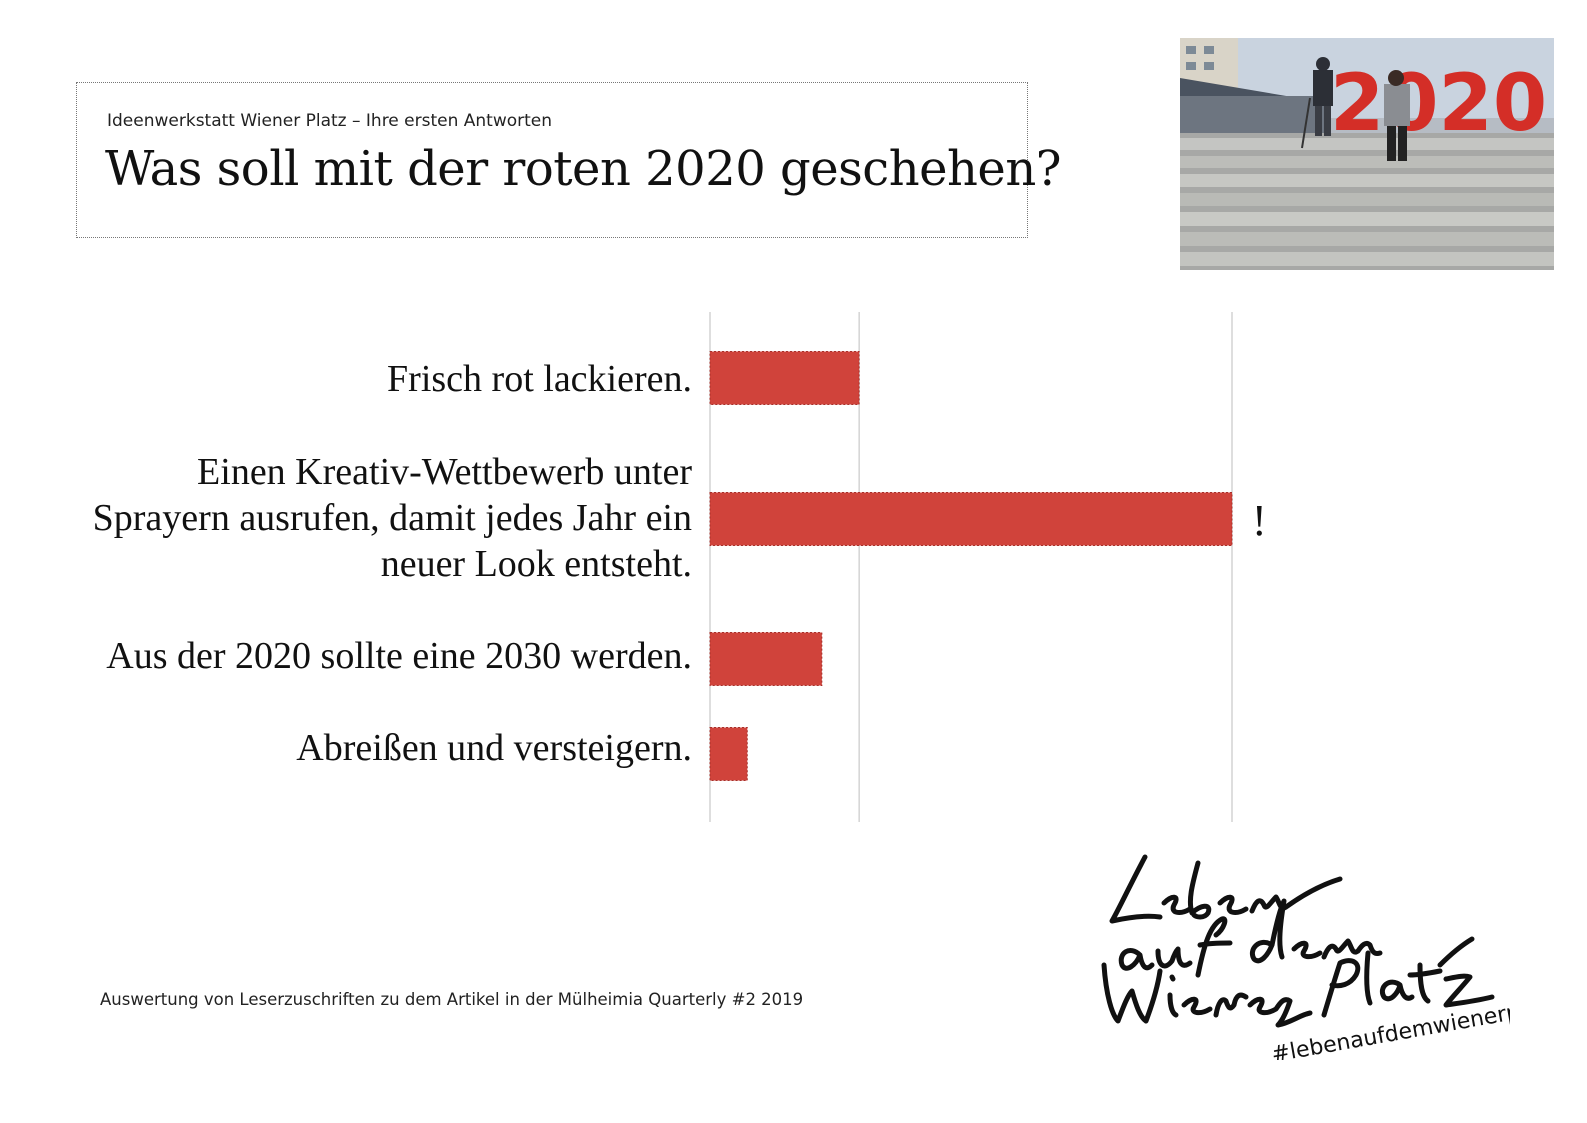 This screenshot has height=1123, width=1587. Describe the element at coordinates (1259, 520) in the screenshot. I see `bar-annotation-1: !` at that location.